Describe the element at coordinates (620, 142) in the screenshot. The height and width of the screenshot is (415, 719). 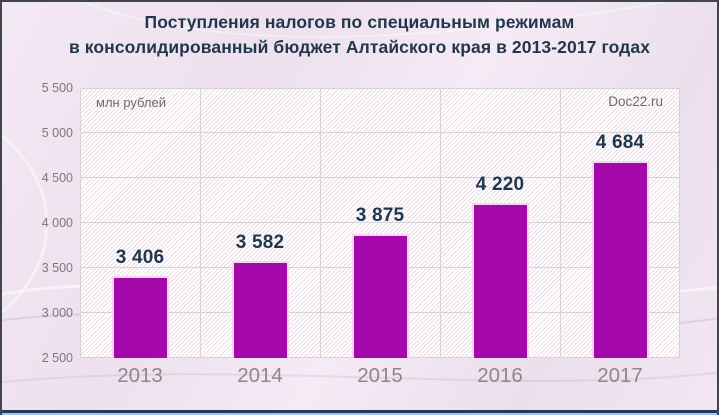
I see `bar-value-label: 4 684` at that location.